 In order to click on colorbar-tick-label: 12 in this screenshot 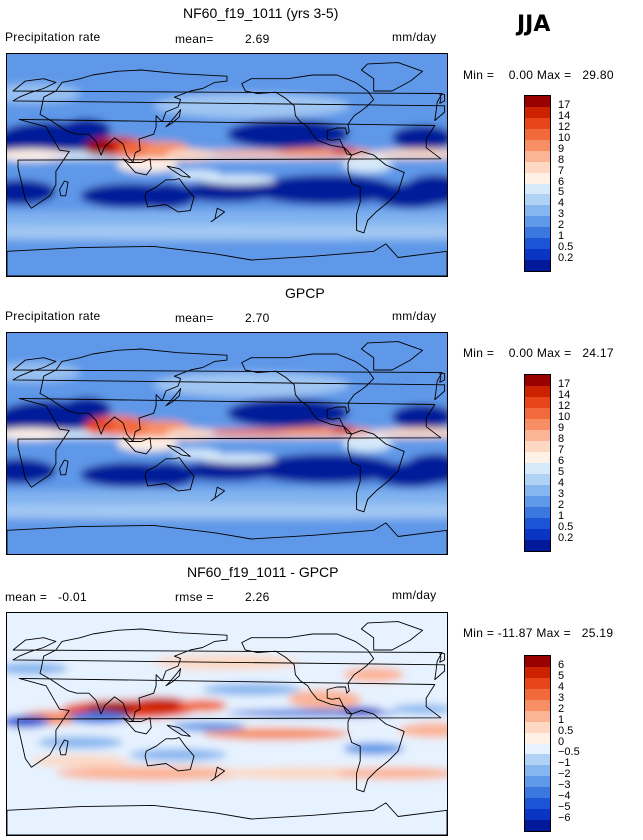, I will do `click(564, 406)`.